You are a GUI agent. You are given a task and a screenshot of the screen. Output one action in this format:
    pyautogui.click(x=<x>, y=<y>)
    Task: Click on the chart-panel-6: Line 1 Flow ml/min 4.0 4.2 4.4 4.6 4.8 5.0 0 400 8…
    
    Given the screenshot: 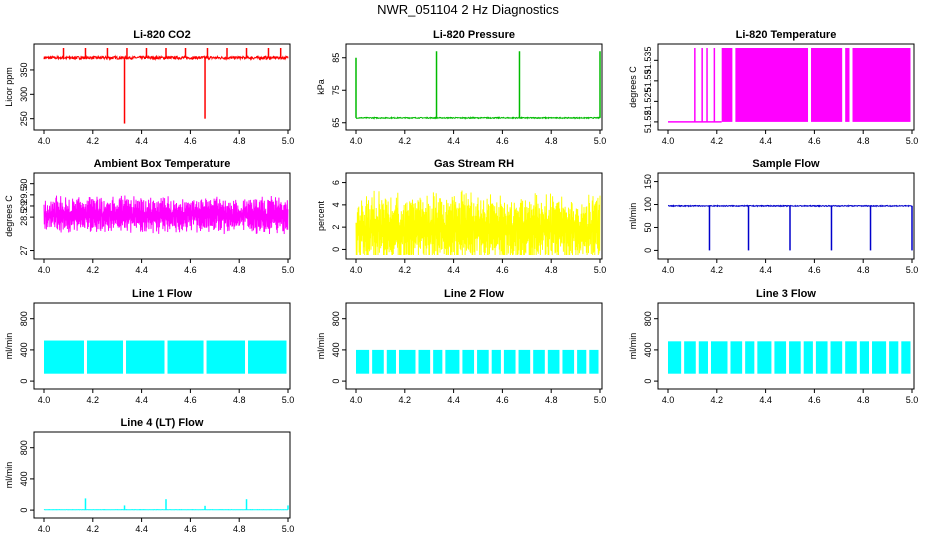 What is the action you would take?
    pyautogui.click(x=149, y=346)
    